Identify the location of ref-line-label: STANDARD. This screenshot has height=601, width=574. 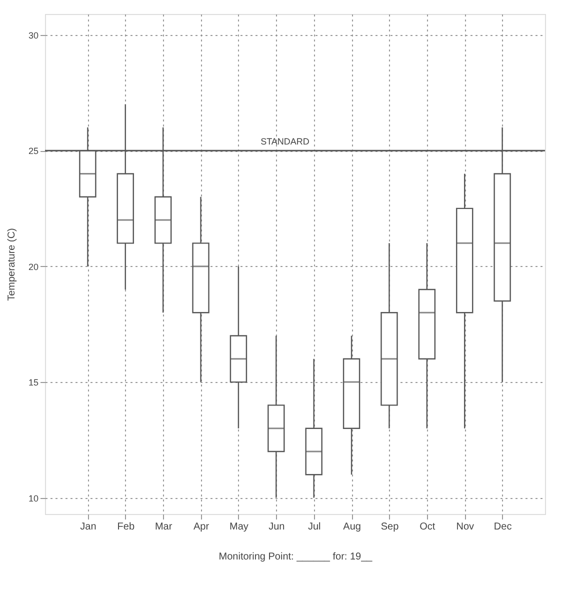
(285, 141).